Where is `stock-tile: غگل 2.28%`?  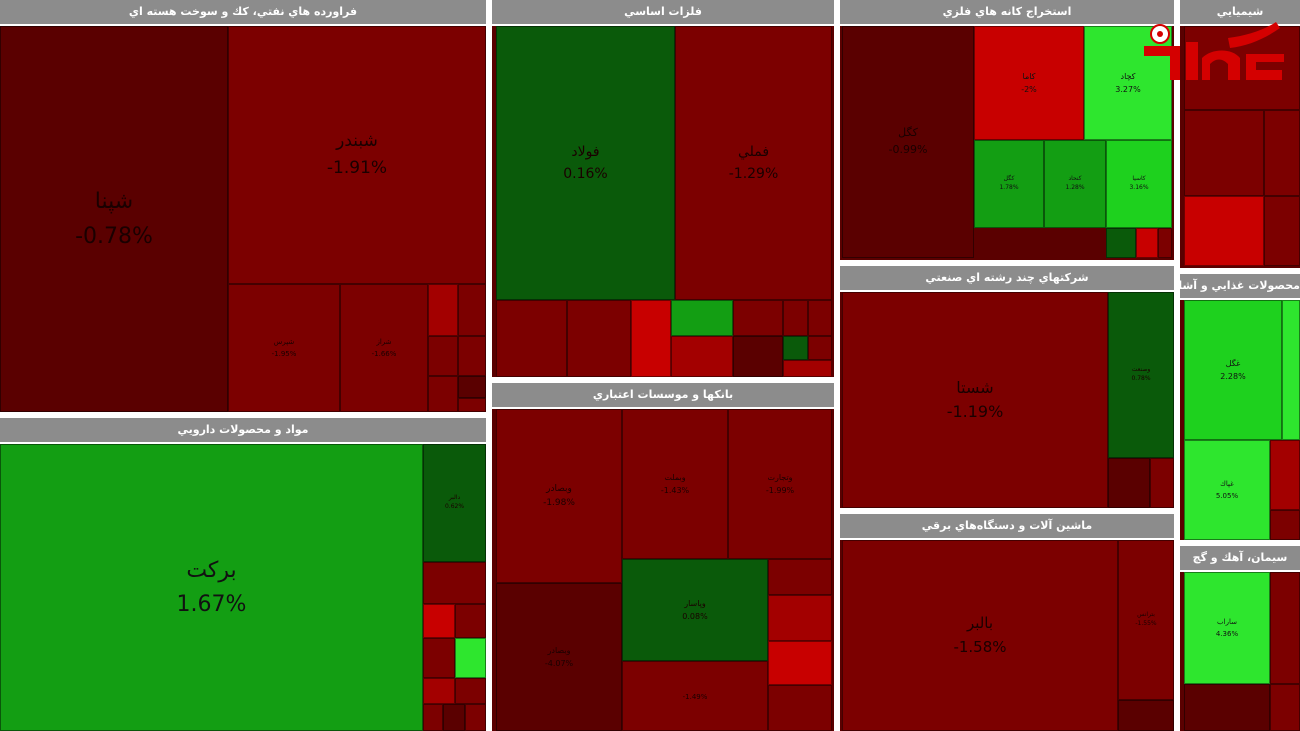
stock-tile: غگل 2.28% is located at coordinates (1233, 370).